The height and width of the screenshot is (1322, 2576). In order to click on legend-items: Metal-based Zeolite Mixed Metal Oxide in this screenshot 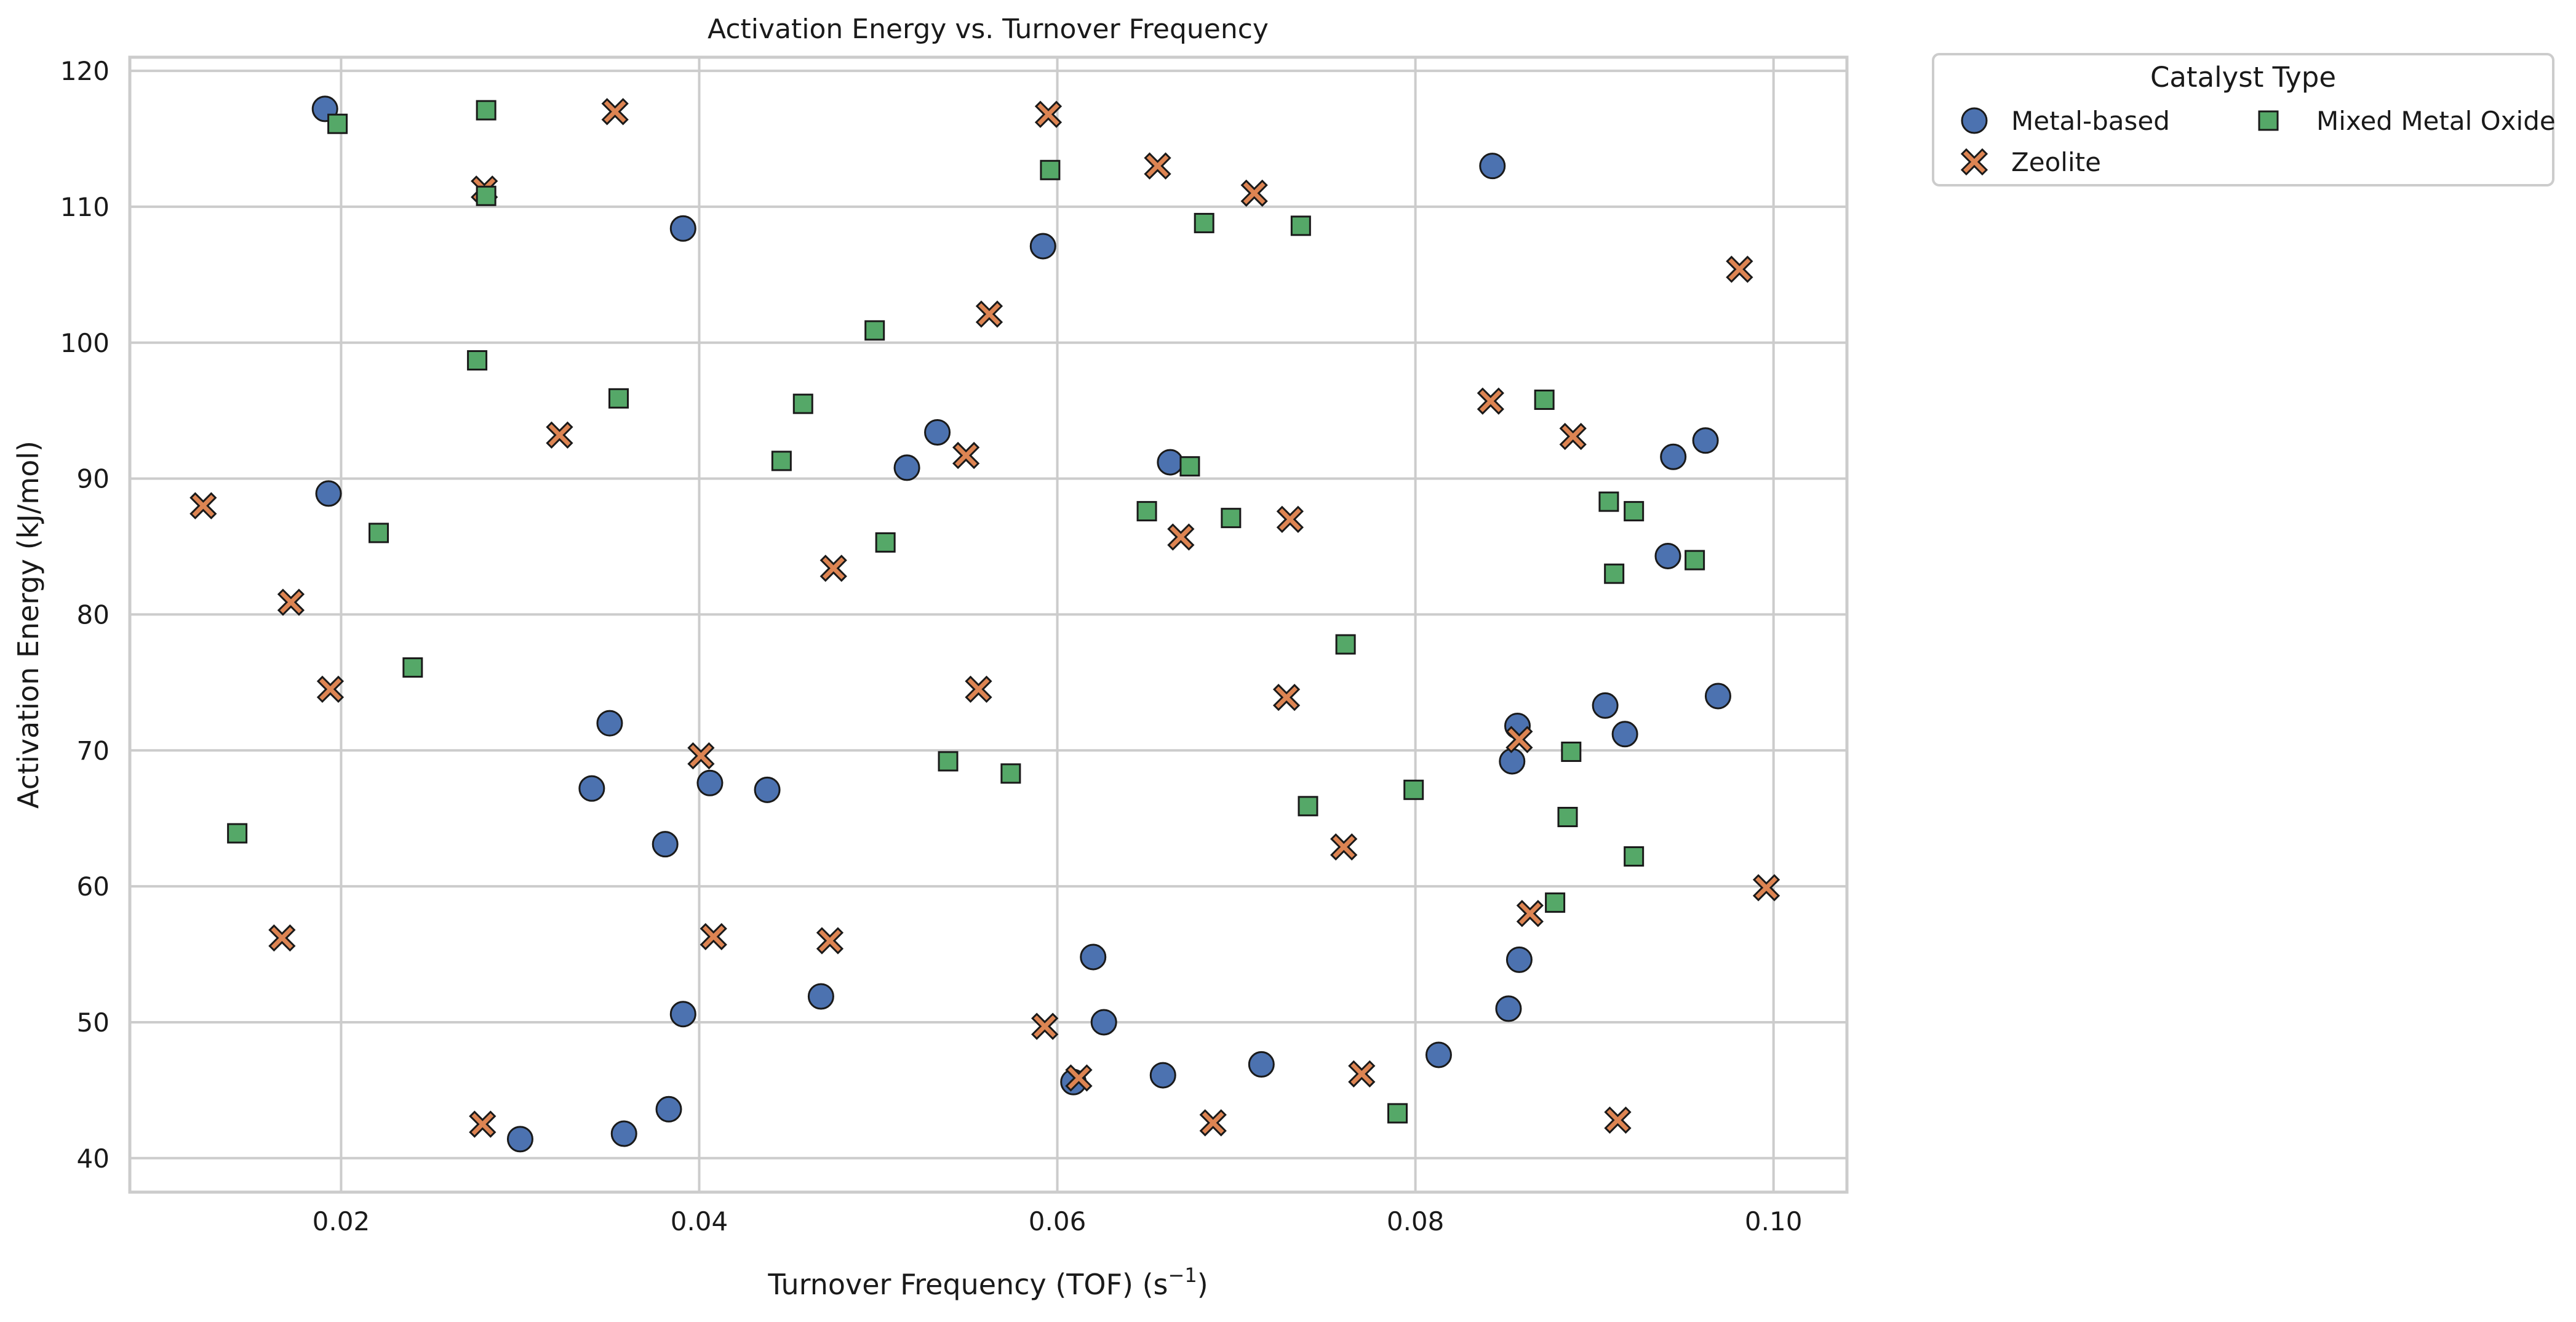, I will do `click(2258, 141)`.